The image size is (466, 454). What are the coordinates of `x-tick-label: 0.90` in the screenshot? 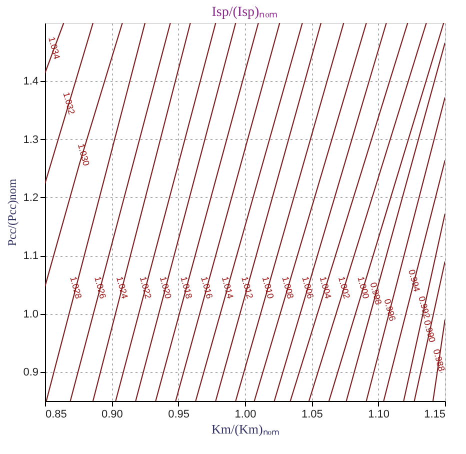 It's located at (112, 414).